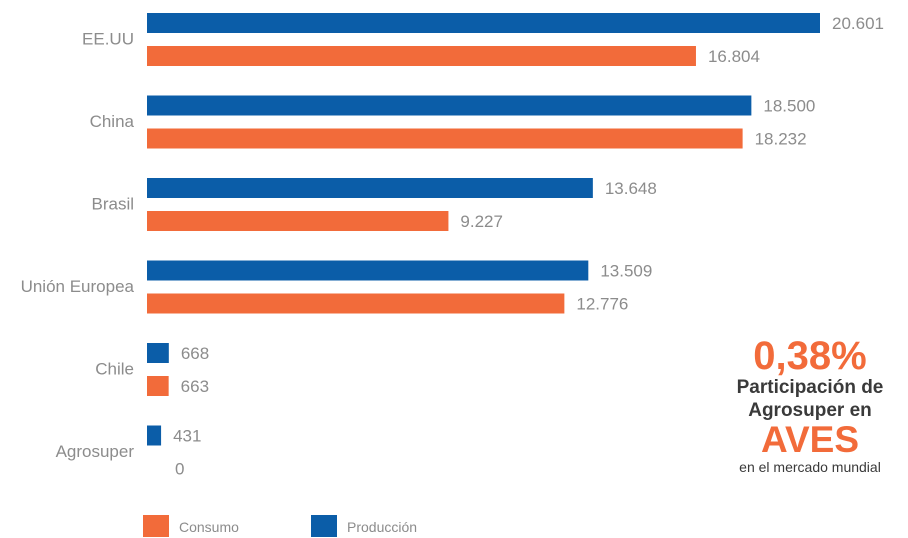  Describe the element at coordinates (195, 386) in the screenshot. I see `data-label-consumo-chile: 663` at that location.